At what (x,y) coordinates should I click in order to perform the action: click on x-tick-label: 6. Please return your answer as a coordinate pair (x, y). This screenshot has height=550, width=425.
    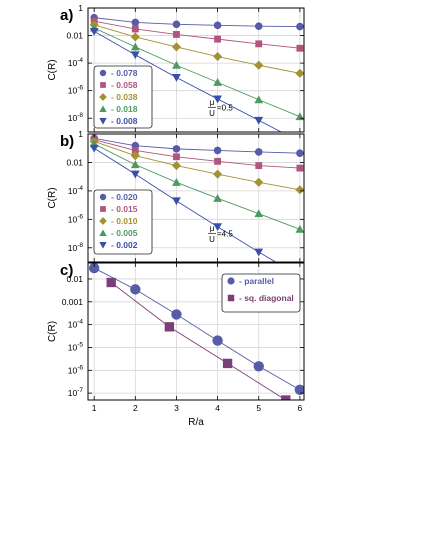
    Looking at the image, I should click on (300, 408).